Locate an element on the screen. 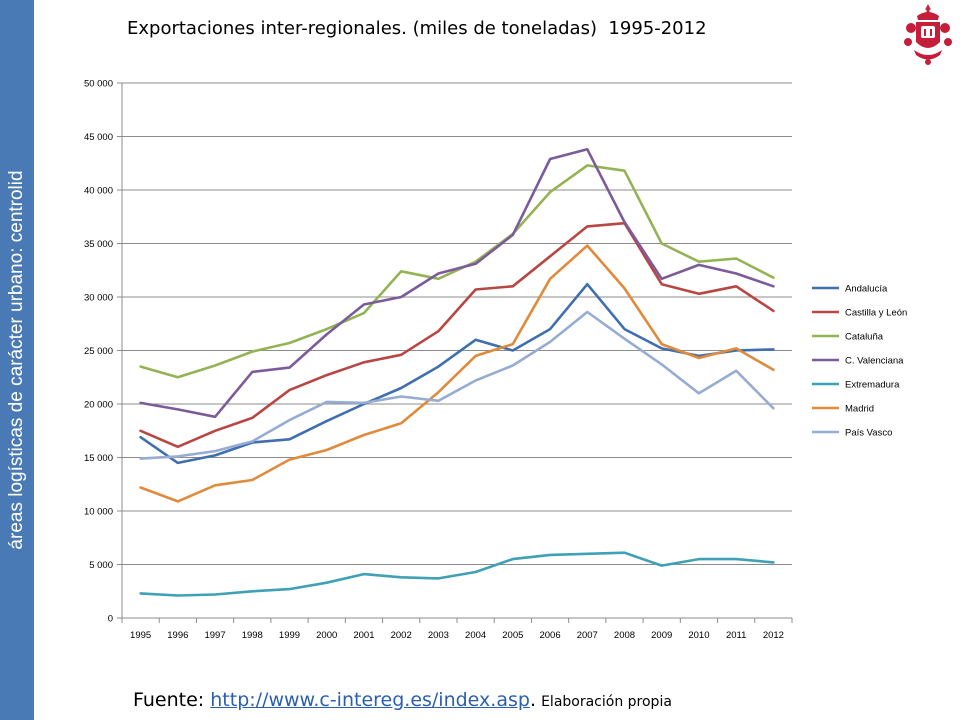 This screenshot has width=960, height=720. legend-label: Andalucía is located at coordinates (866, 289).